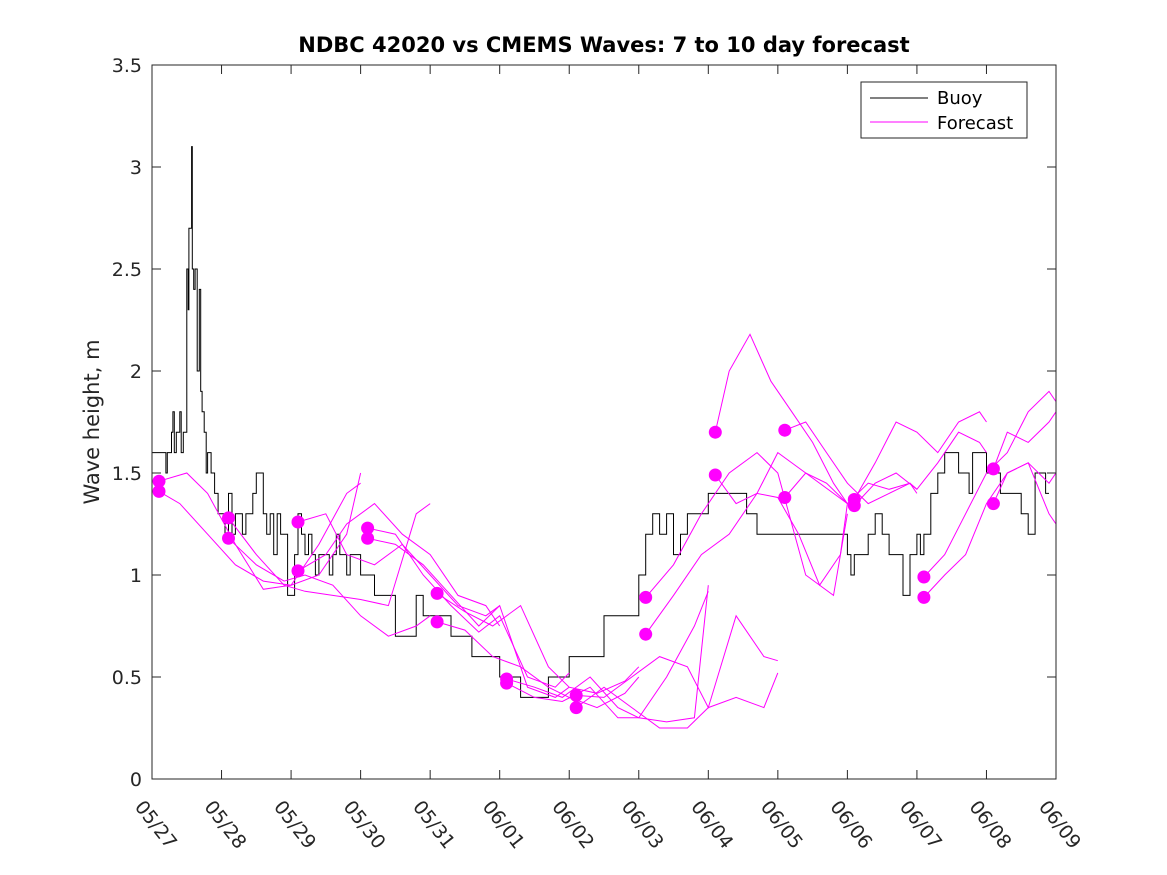 The image size is (1167, 875). I want to click on y-tick-label: 3.5, so click(127, 66).